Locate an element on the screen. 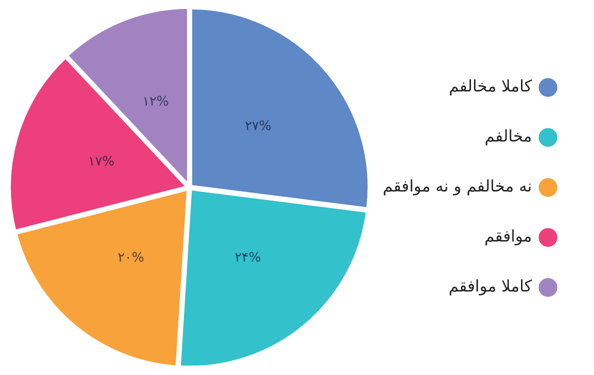  data-label: ۱۲% is located at coordinates (155, 102).